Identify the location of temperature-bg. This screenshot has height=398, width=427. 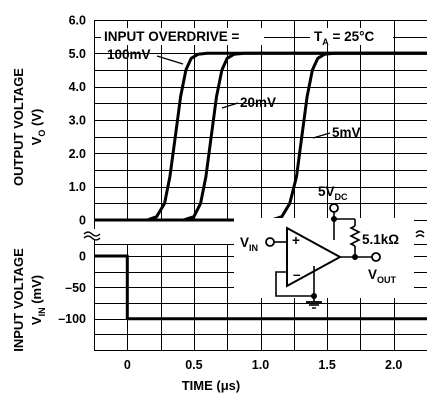
(351, 36).